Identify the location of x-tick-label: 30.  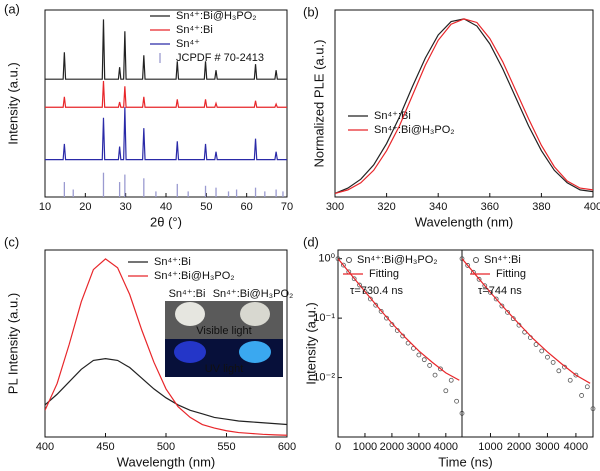
(126, 207).